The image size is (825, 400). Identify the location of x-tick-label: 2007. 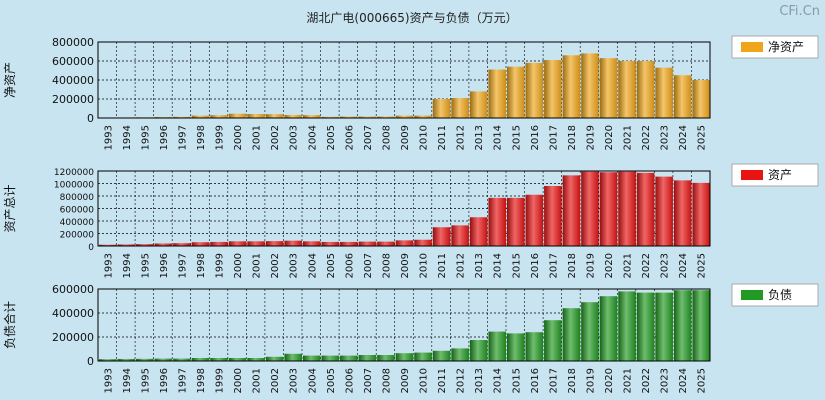
(368, 137).